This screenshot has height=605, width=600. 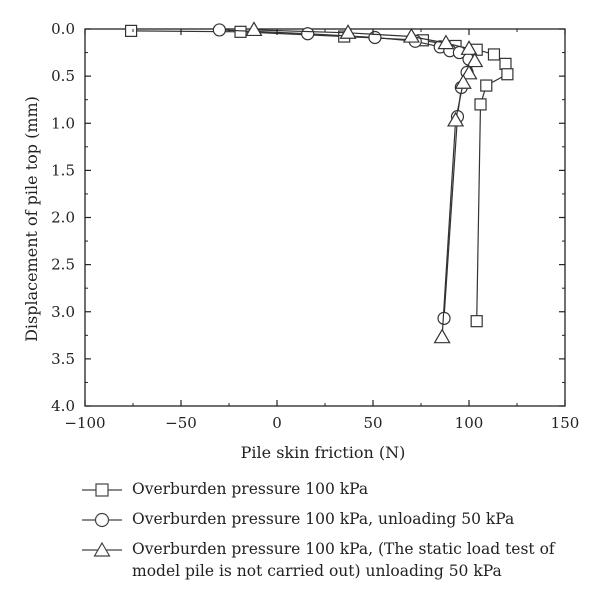 What do you see at coordinates (63, 170) in the screenshot?
I see `y-tick-label: 1.5` at bounding box center [63, 170].